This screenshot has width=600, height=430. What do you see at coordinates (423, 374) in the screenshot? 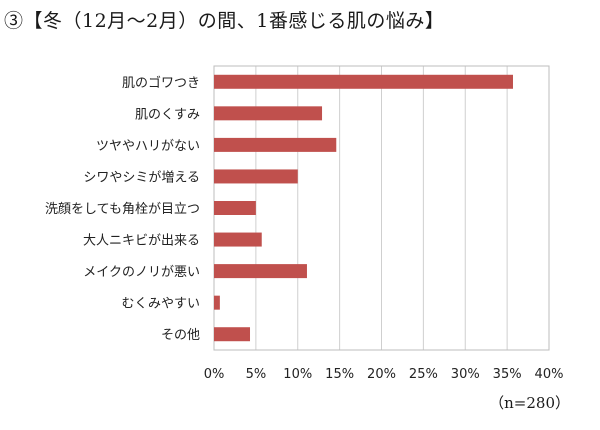
I see `x-tick-label: 25%` at bounding box center [423, 374].